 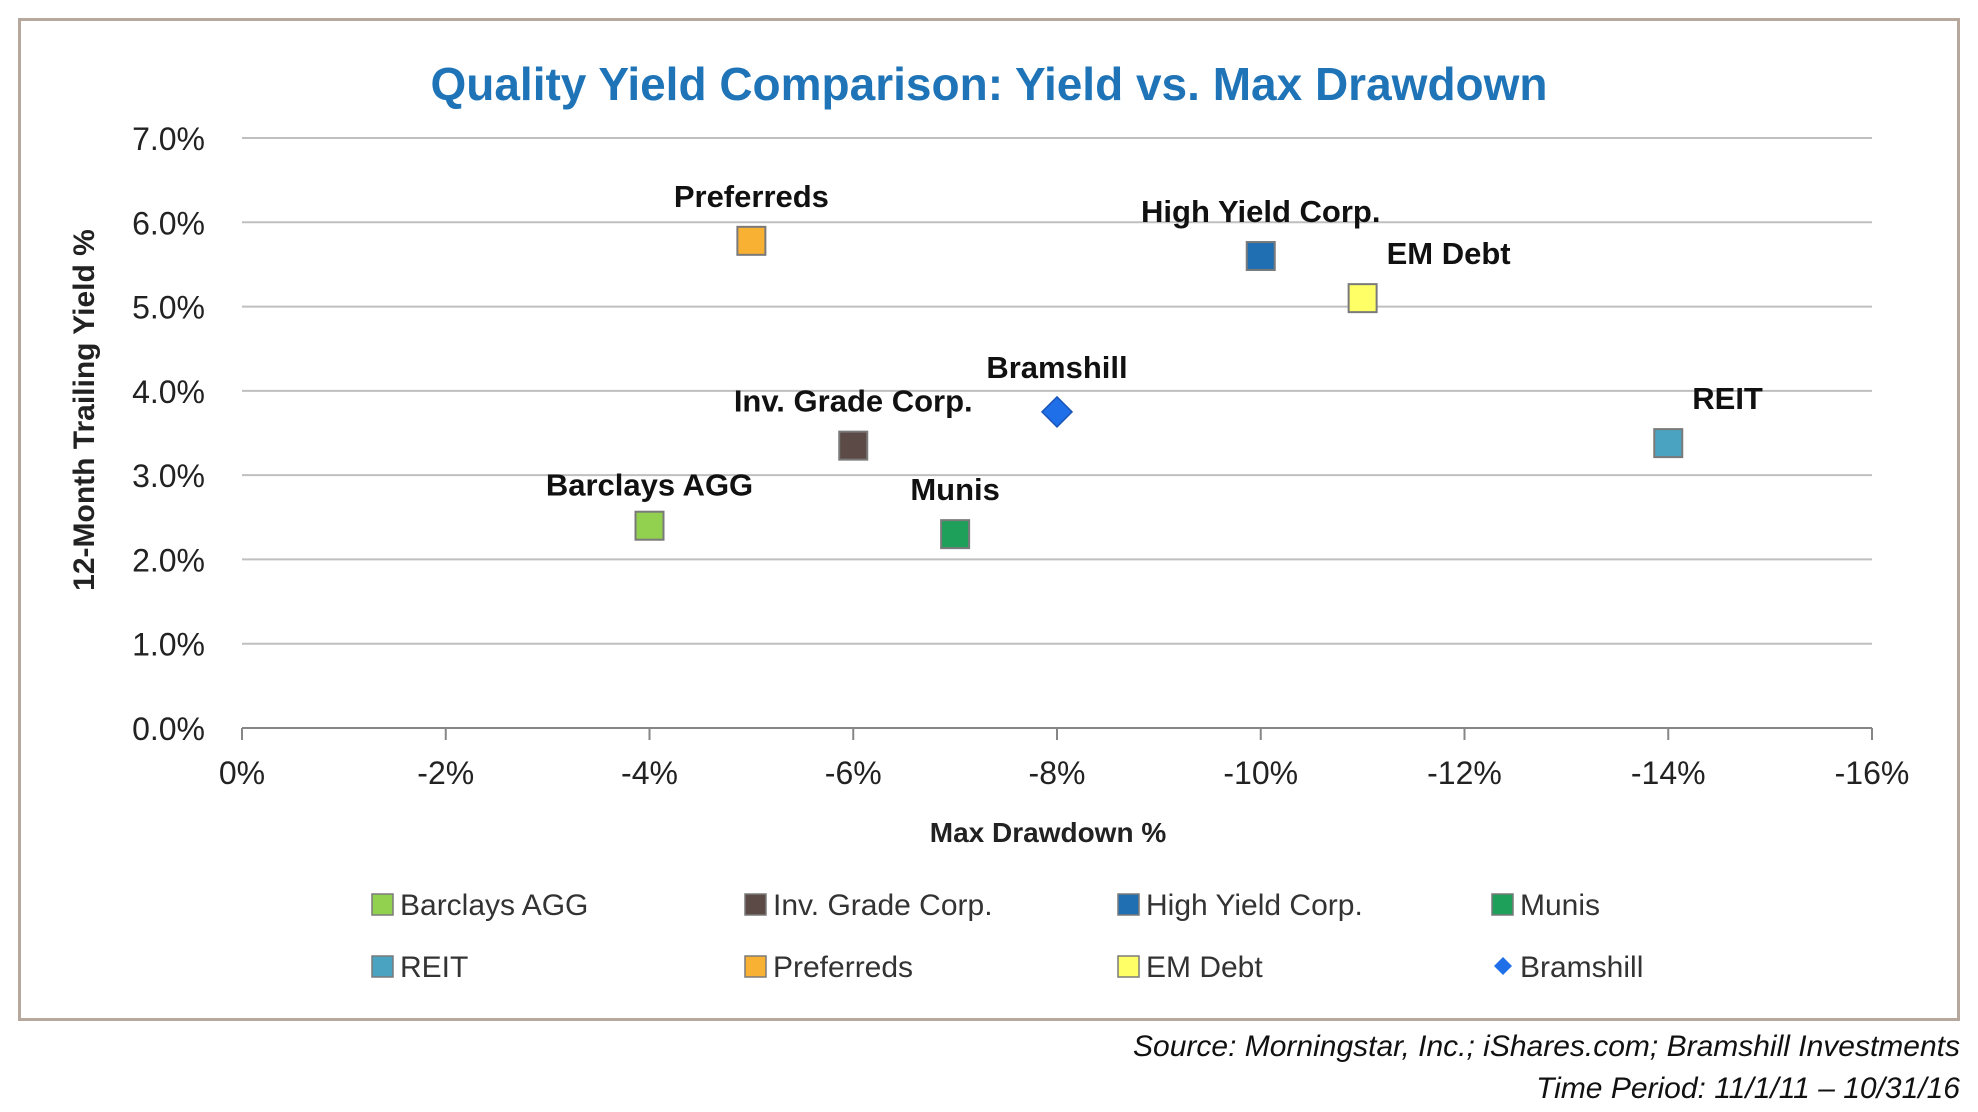 What do you see at coordinates (649, 485) in the screenshot?
I see `data-label: Barclays AGG` at bounding box center [649, 485].